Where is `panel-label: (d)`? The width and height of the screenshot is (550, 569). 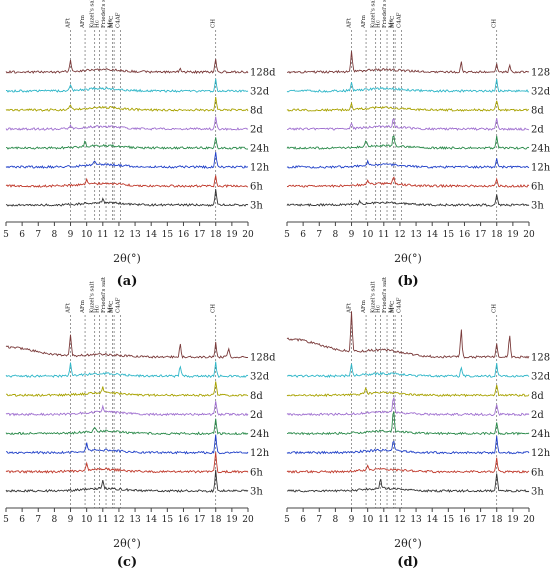
panel-label: (d) is located at coordinates (407, 562).